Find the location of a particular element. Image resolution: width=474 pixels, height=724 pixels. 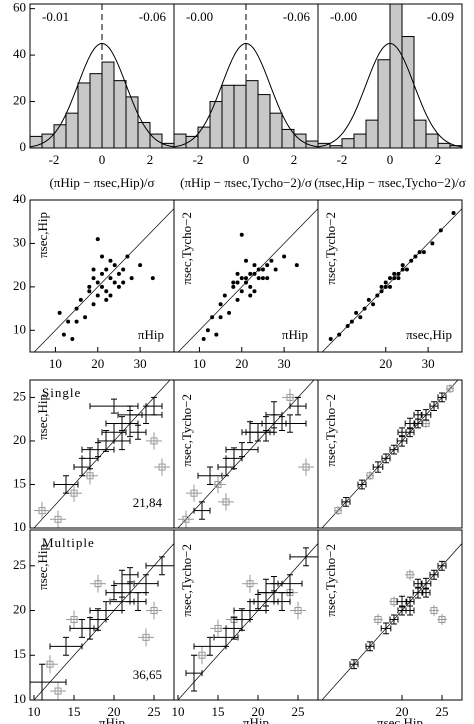

gaussian-curve is located at coordinates (102, 95).